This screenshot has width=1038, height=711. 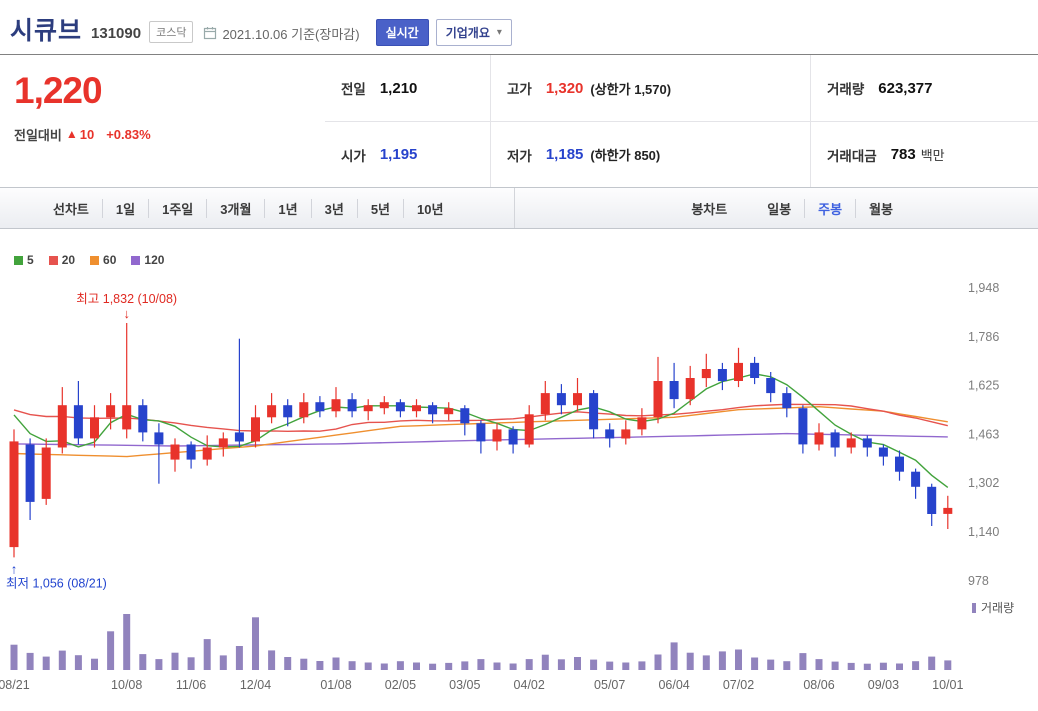 What do you see at coordinates (738, 685) in the screenshot?
I see `svg-text: 07/02` at bounding box center [738, 685].